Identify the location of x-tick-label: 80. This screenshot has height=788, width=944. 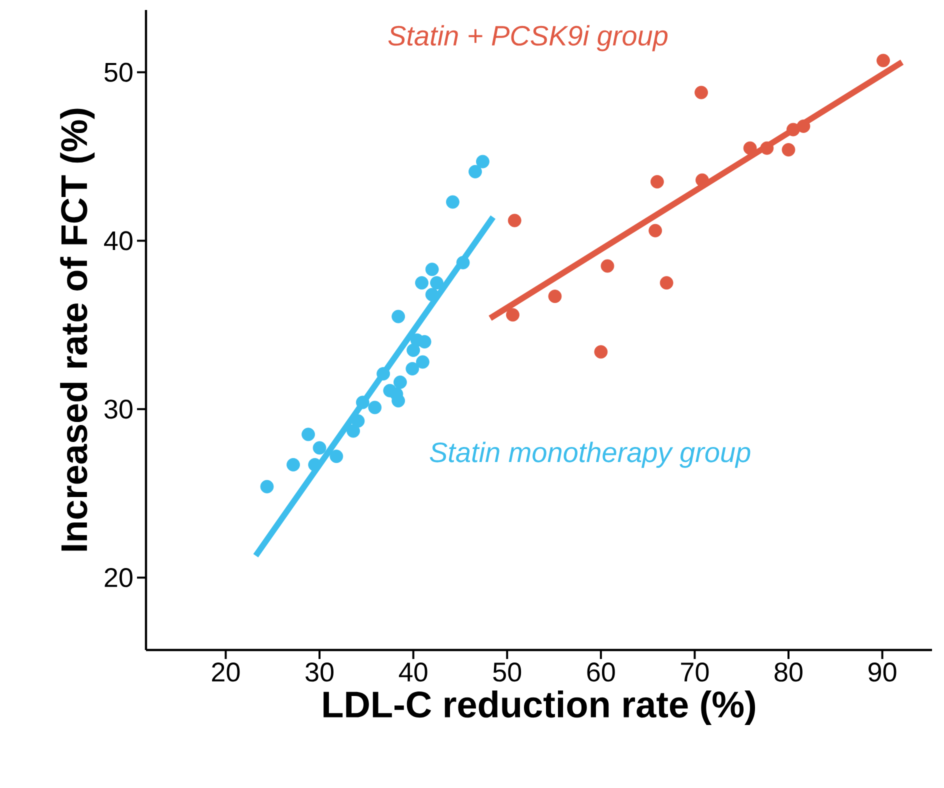
(788, 672).